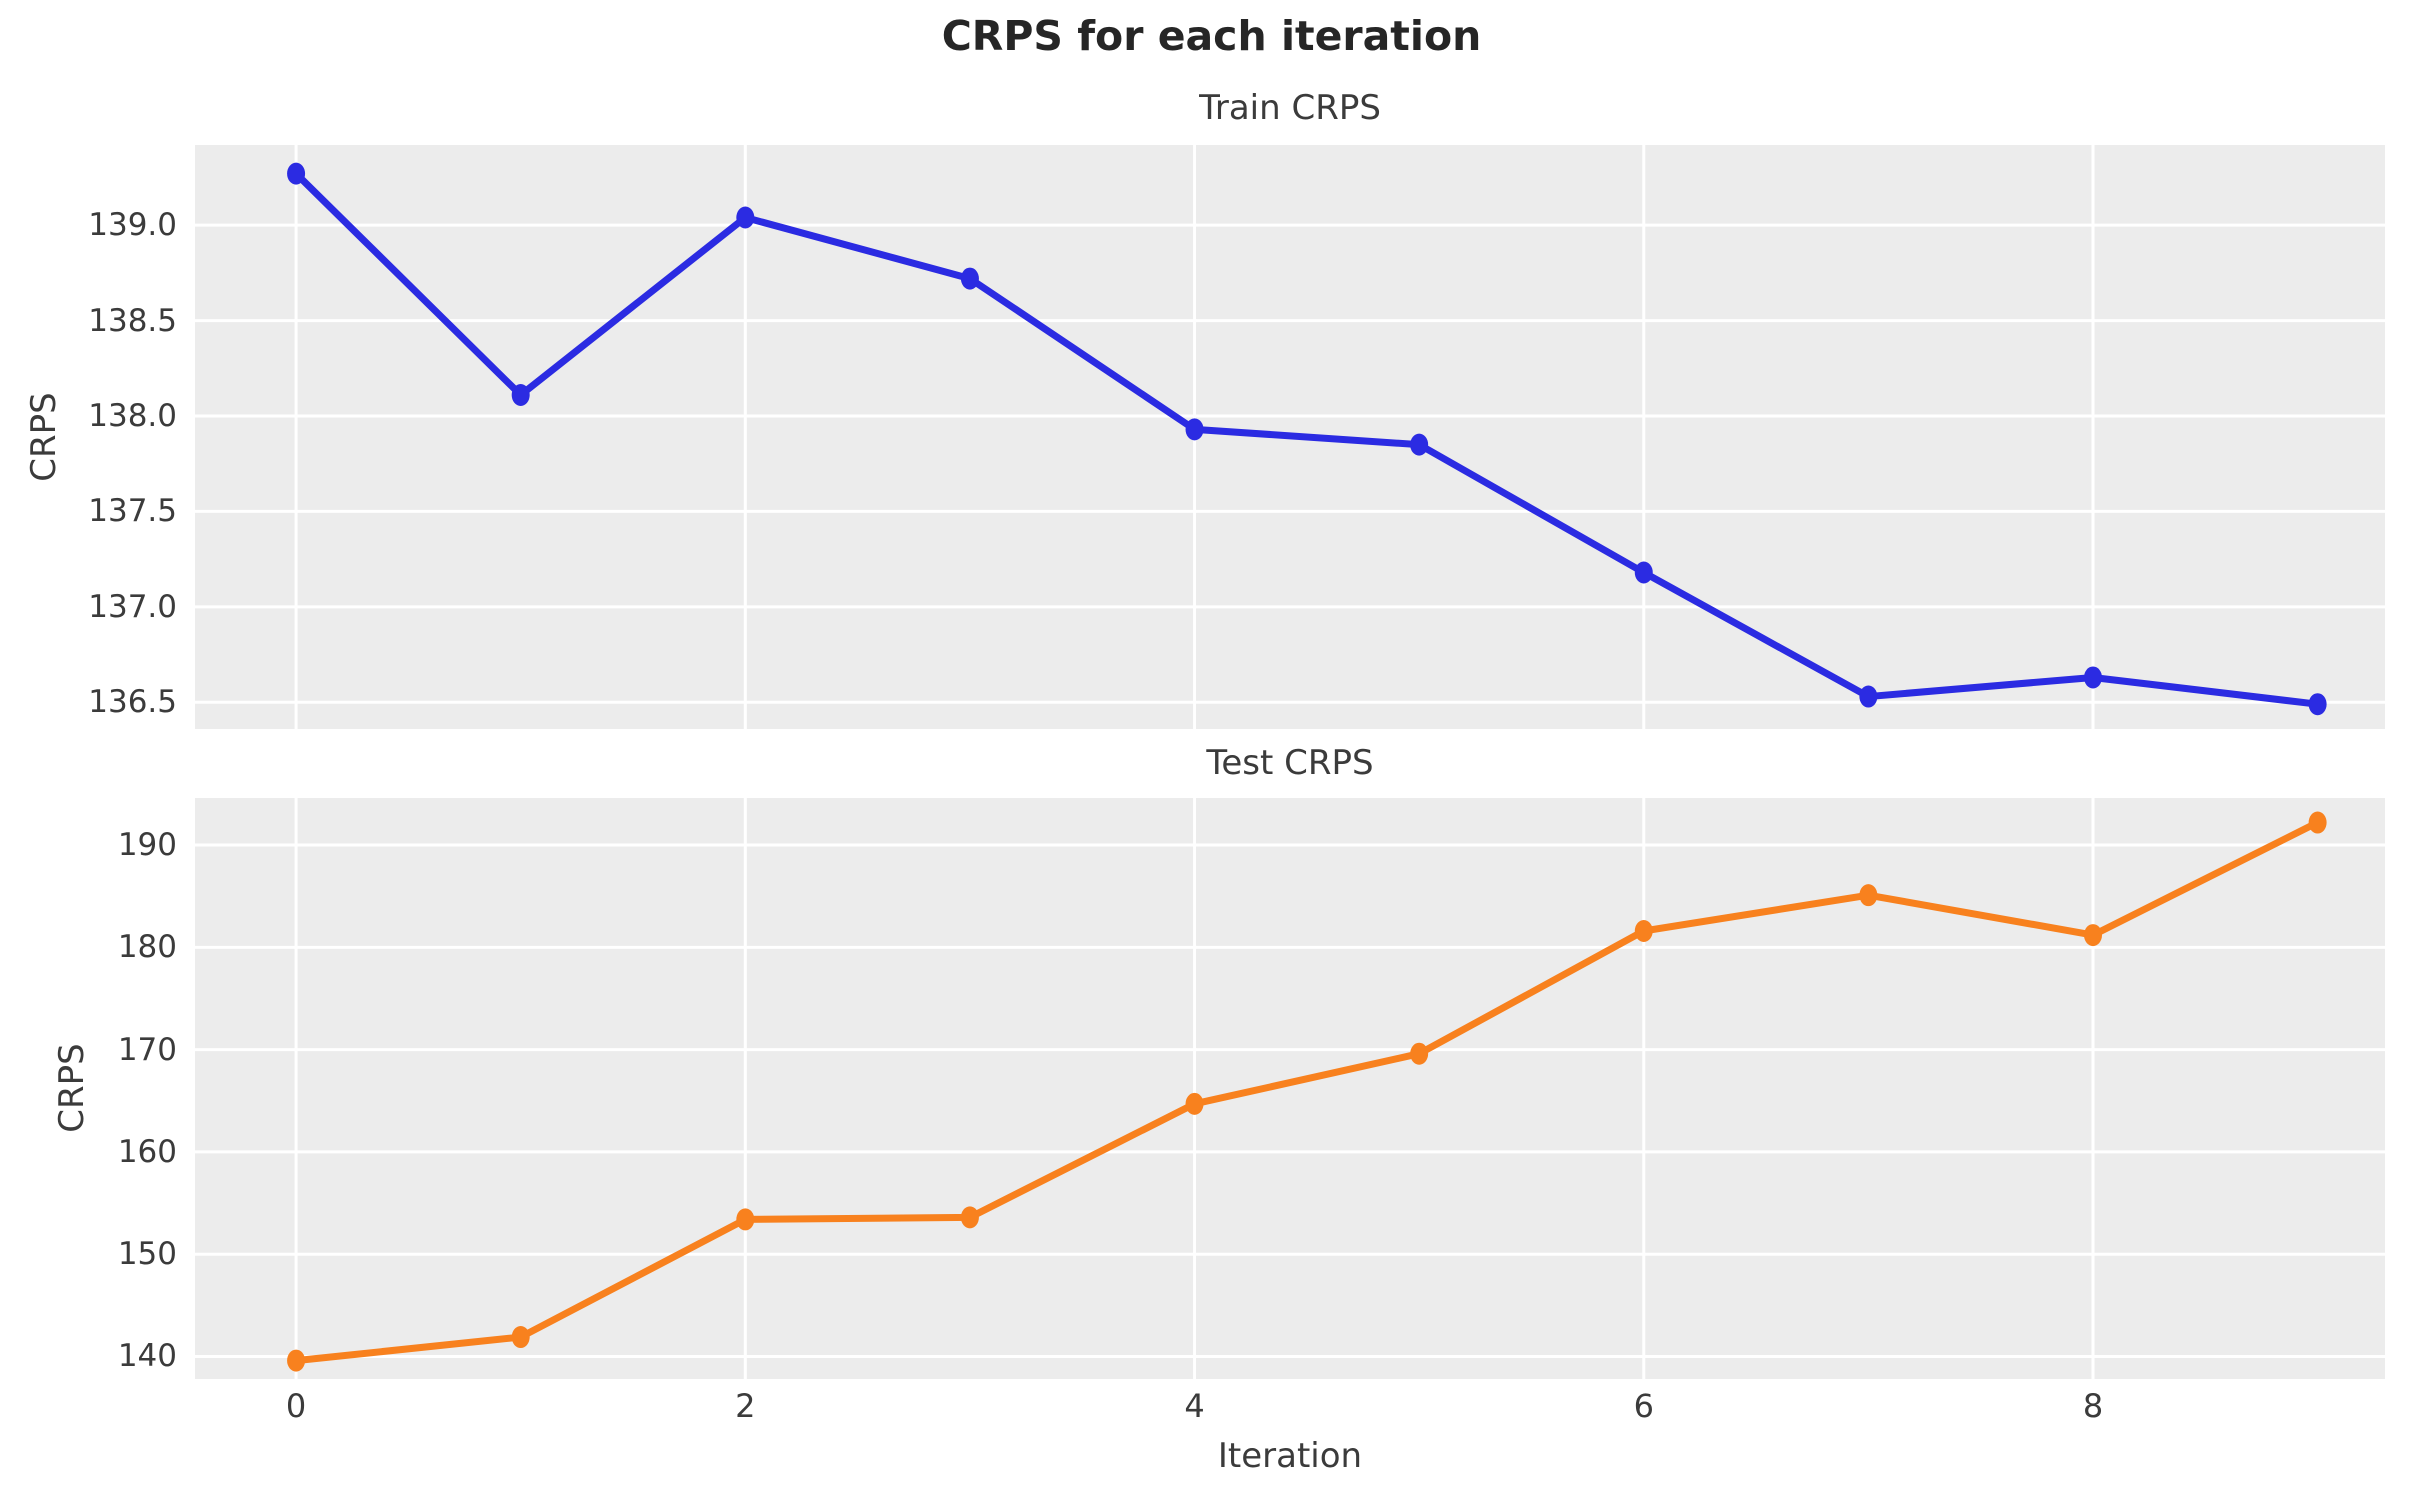  Describe the element at coordinates (147, 845) in the screenshot. I see `y-tick-label: 190` at that location.